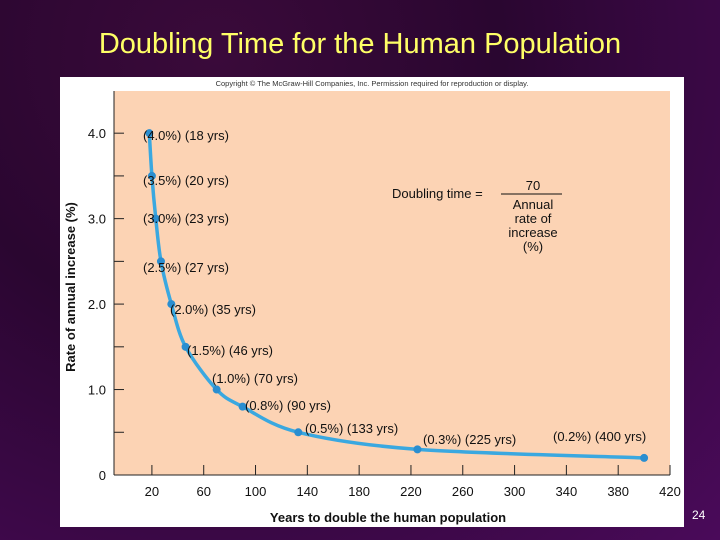 The image size is (720, 540). Describe the element at coordinates (97, 133) in the screenshot. I see `y-tick-label: 4.0` at that location.